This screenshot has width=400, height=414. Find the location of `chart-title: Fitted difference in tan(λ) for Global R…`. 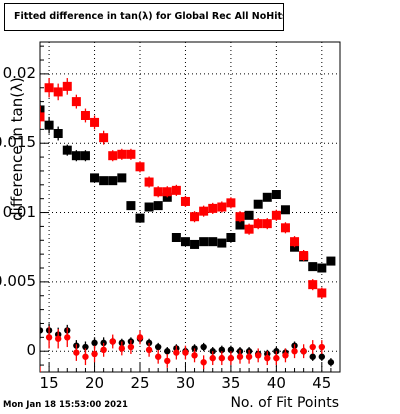

chart-title: Fitted difference in tan(λ) for Global R… is located at coordinates (144, 17).